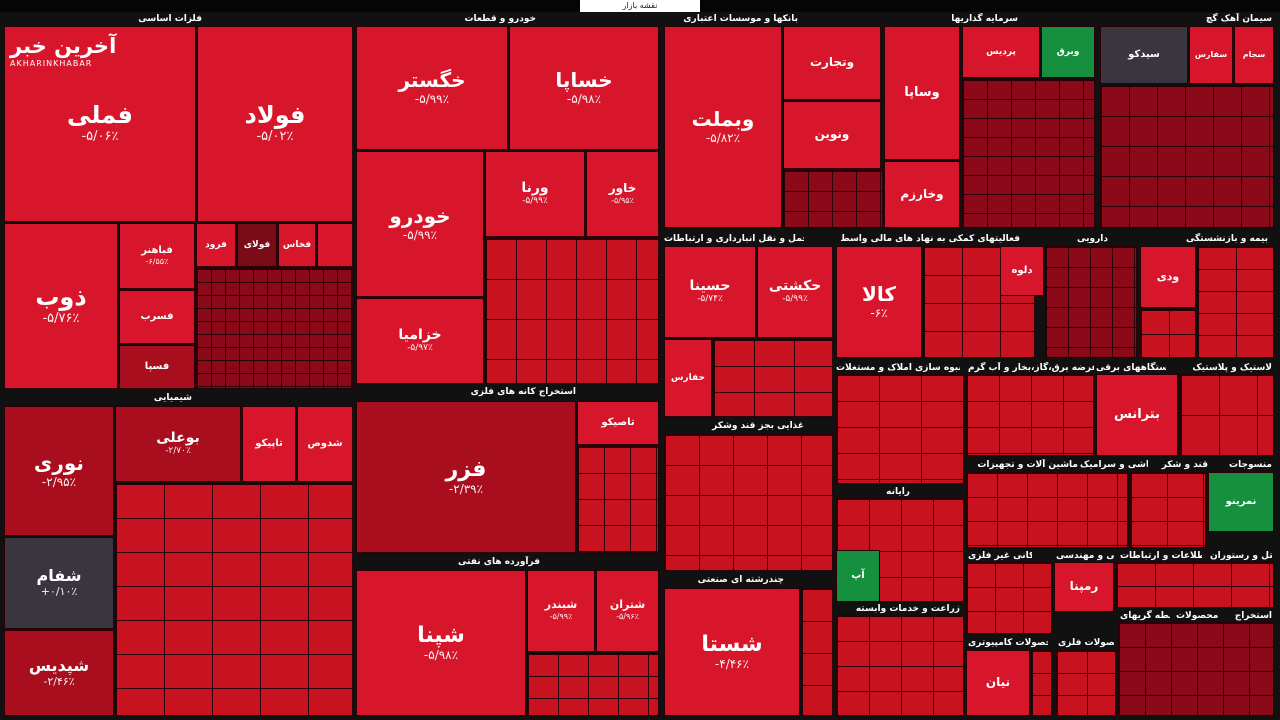  I want to click on stock-tile: سفارس, so click(1211, 55).